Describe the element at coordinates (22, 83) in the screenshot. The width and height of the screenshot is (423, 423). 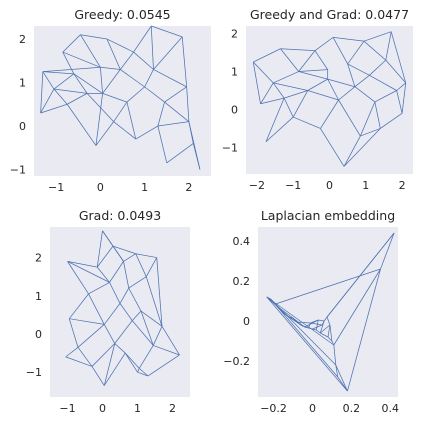
I see `y-tick-label: 1` at that location.